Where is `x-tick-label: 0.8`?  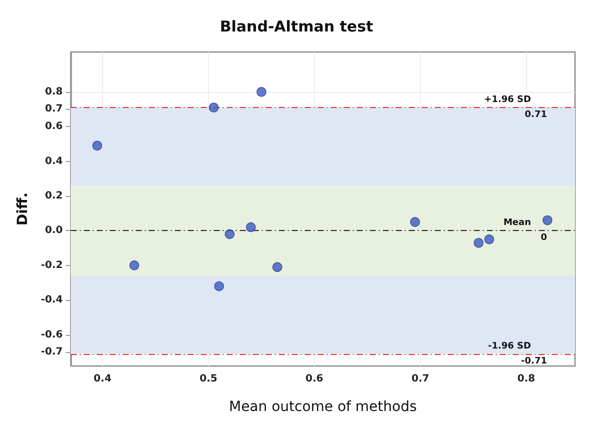
x-tick-label: 0.8 is located at coordinates (526, 379).